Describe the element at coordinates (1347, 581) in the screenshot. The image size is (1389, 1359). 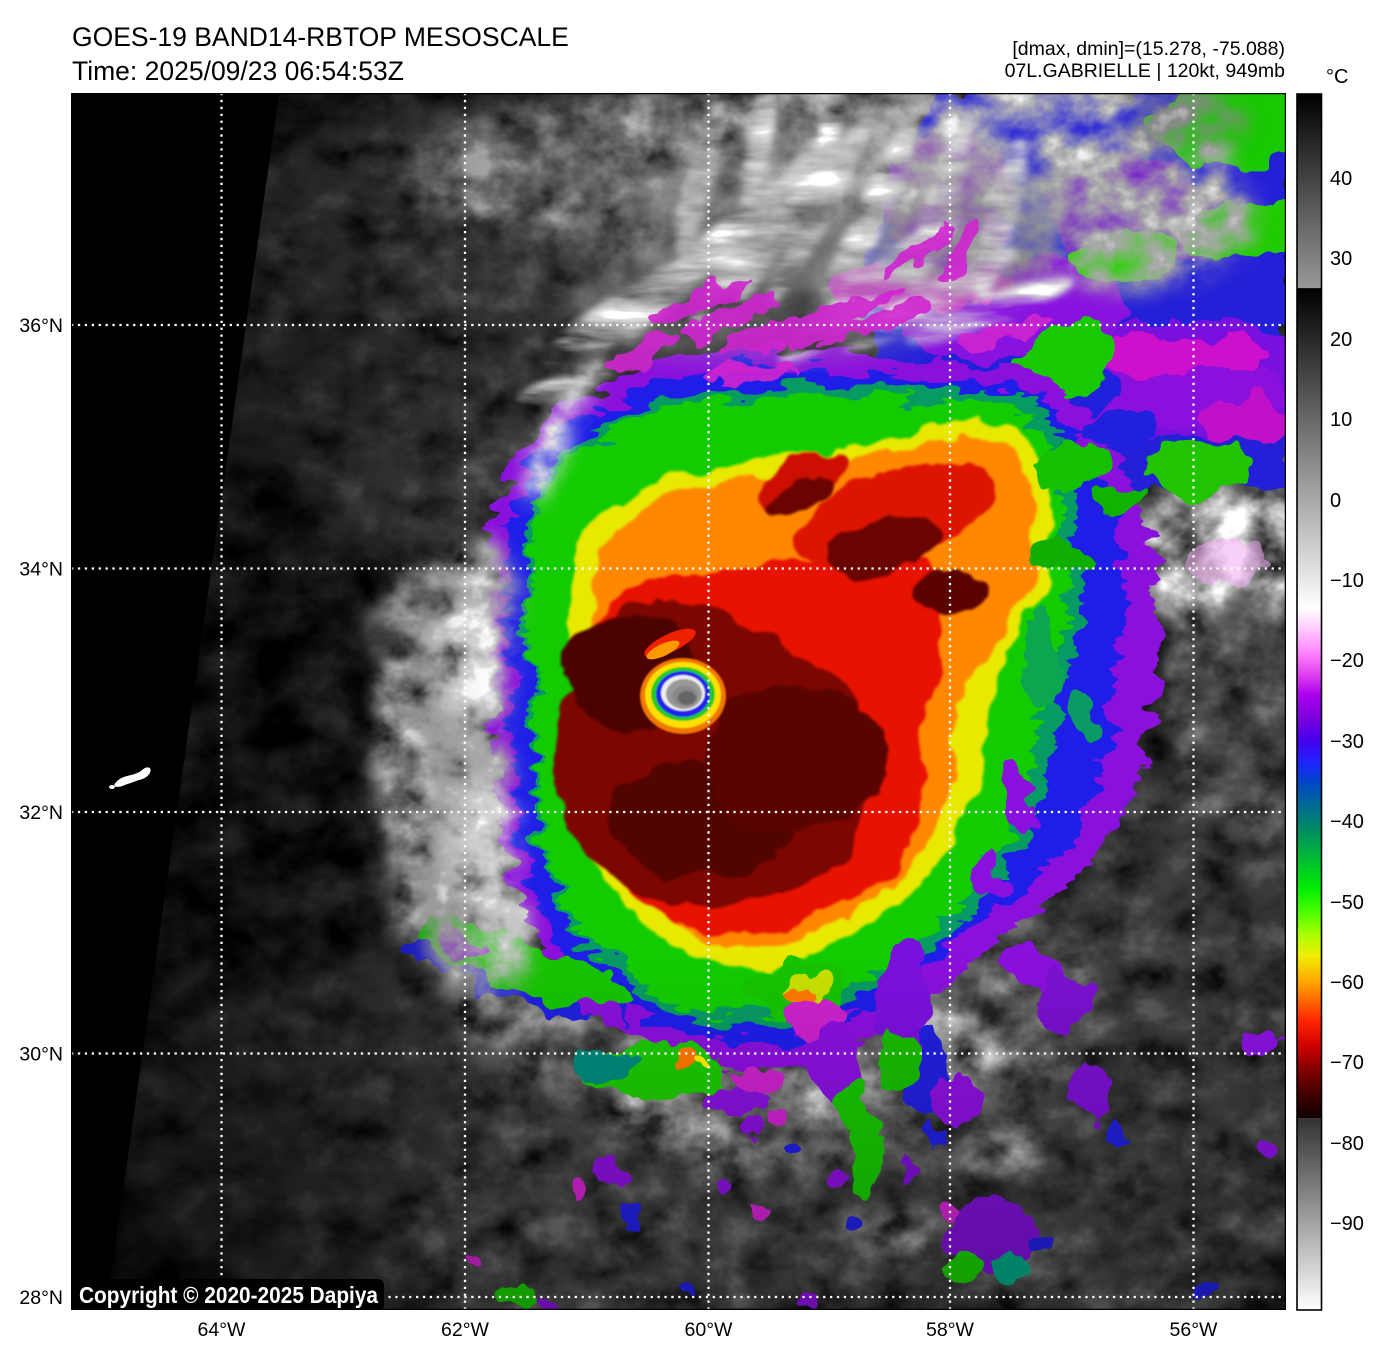
I see `svg-text: −10` at that location.